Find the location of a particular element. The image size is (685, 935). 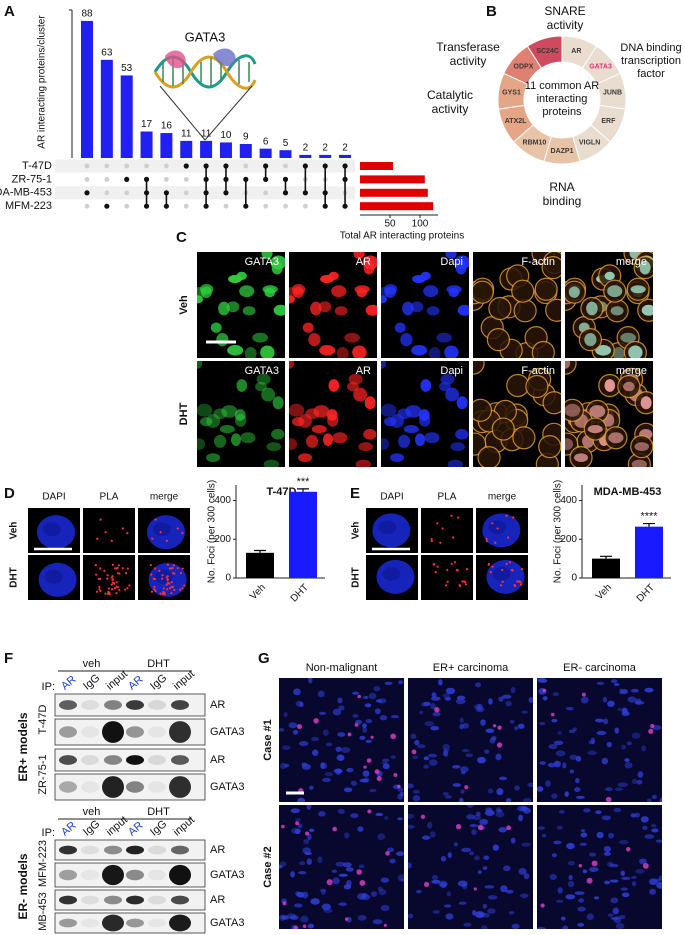

group-label: SNARE activity is located at coordinates (565, 18).